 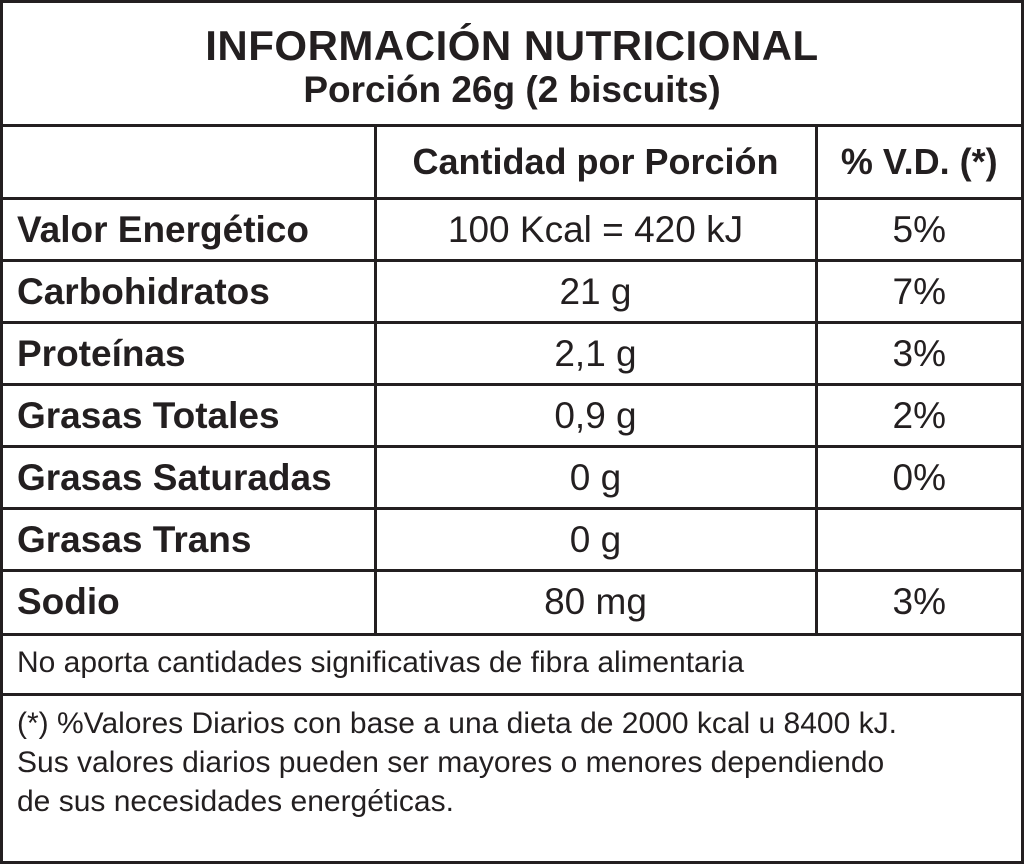 What do you see at coordinates (189, 163) in the screenshot?
I see `column-header-nutrient` at bounding box center [189, 163].